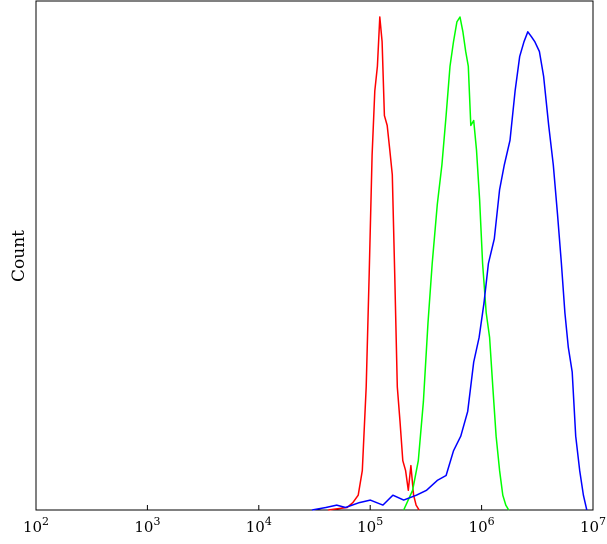 This screenshot has height=544, width=607. Describe the element at coordinates (593, 525) in the screenshot. I see `x-tick-label-6: 10⁷` at that location.